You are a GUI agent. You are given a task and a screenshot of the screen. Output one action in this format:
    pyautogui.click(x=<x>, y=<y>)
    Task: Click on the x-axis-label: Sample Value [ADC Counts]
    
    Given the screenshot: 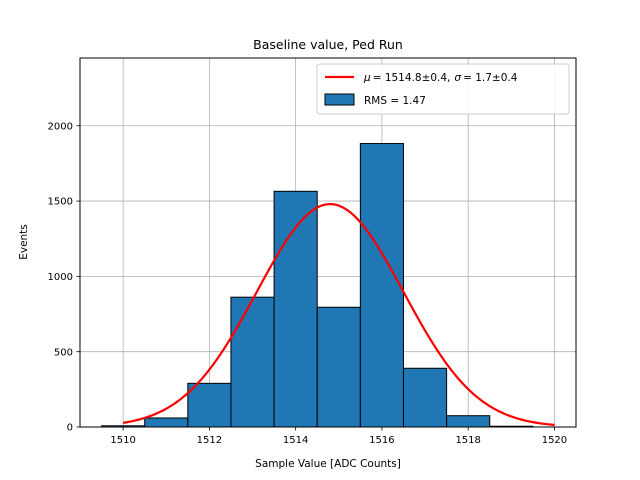 What is the action you would take?
    pyautogui.click(x=328, y=464)
    